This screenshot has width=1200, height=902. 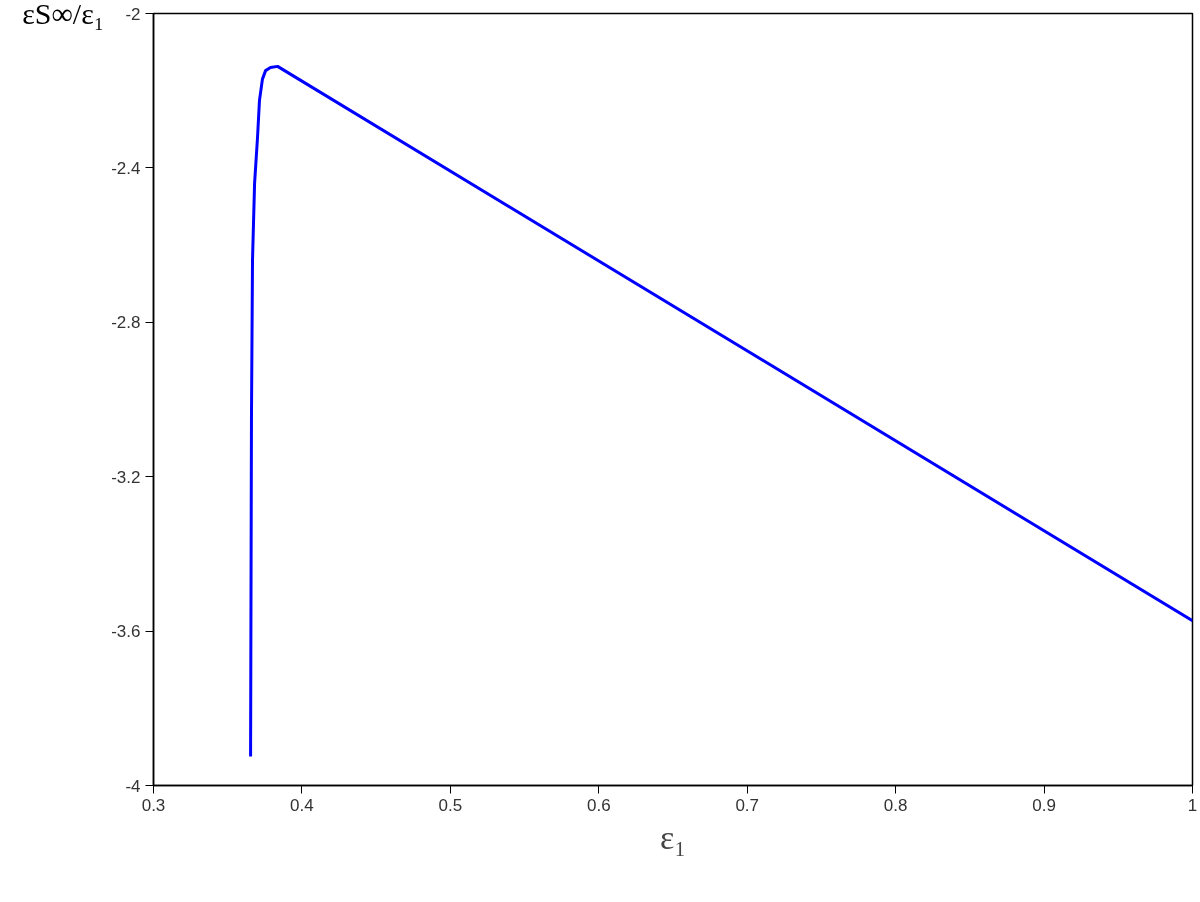 I want to click on y-tick-label: -2.8, so click(x=126, y=323).